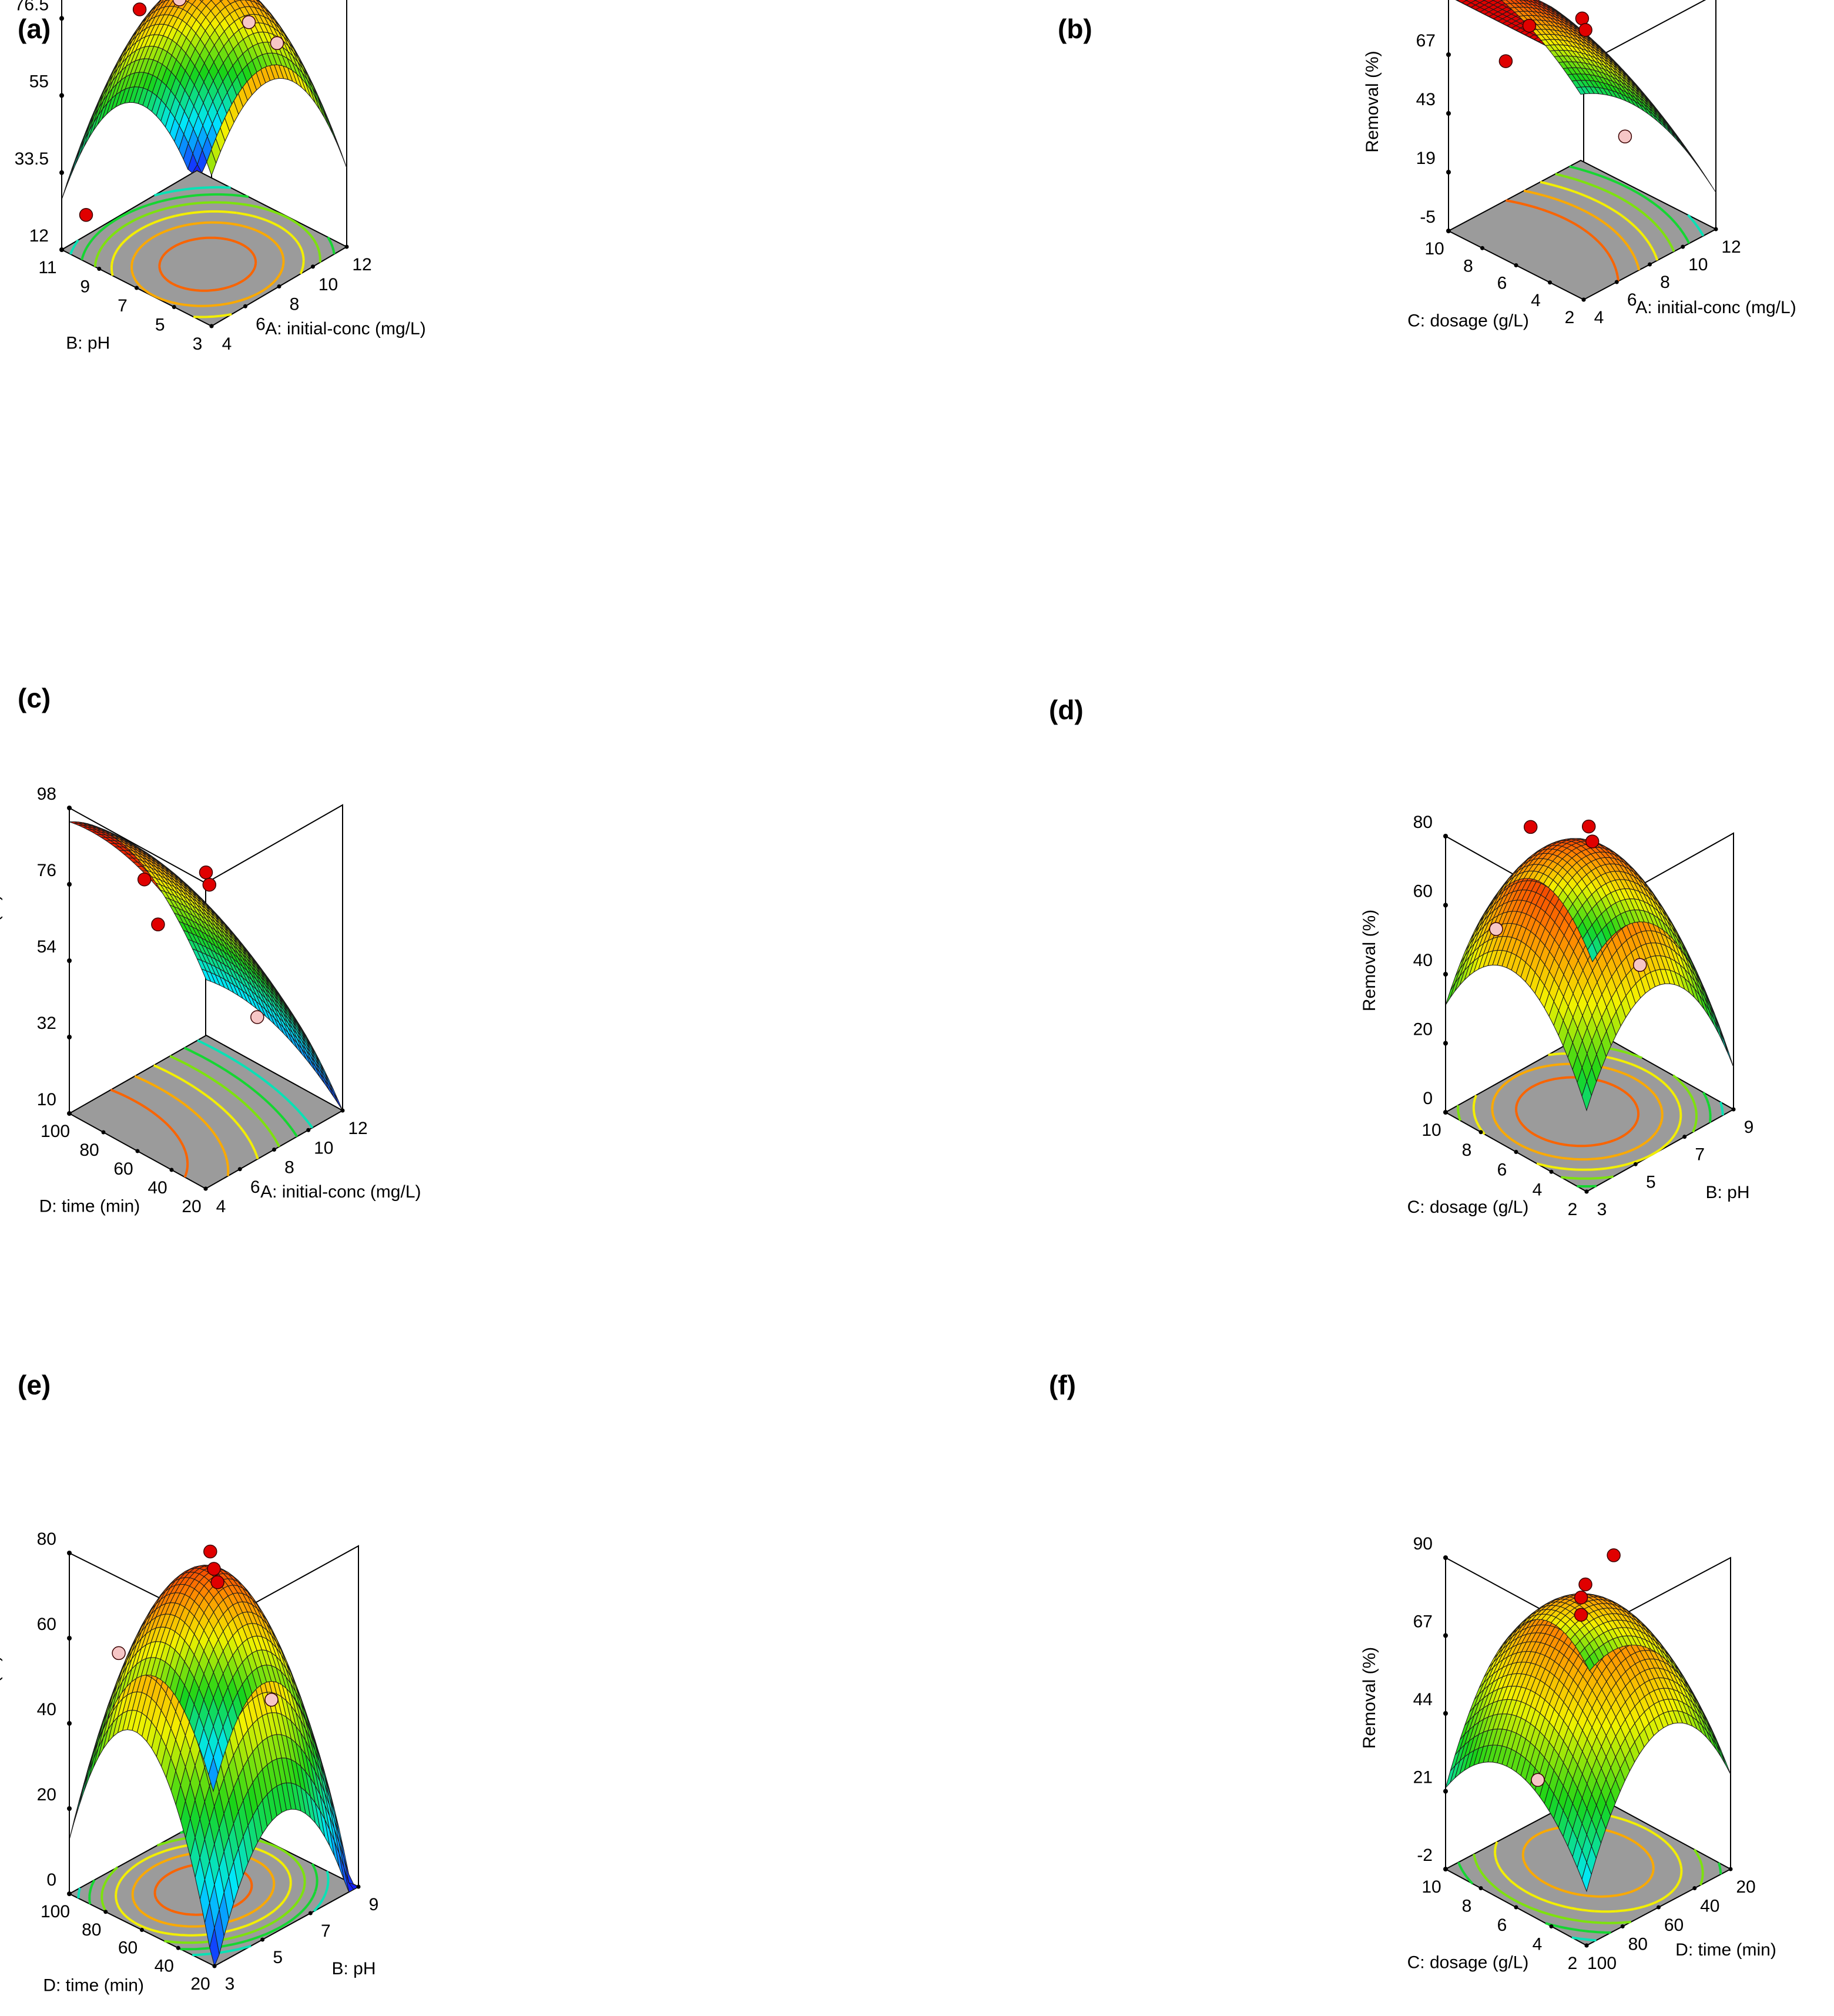  I want to click on y-tick-label: 4, so click(1536, 300).